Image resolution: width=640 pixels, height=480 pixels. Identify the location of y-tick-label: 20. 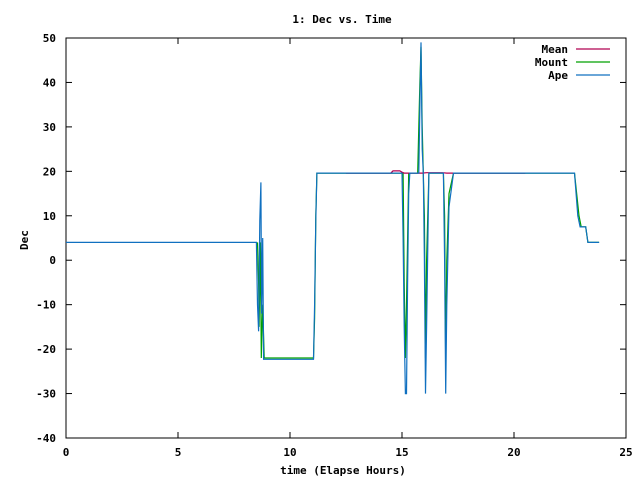
(49, 171).